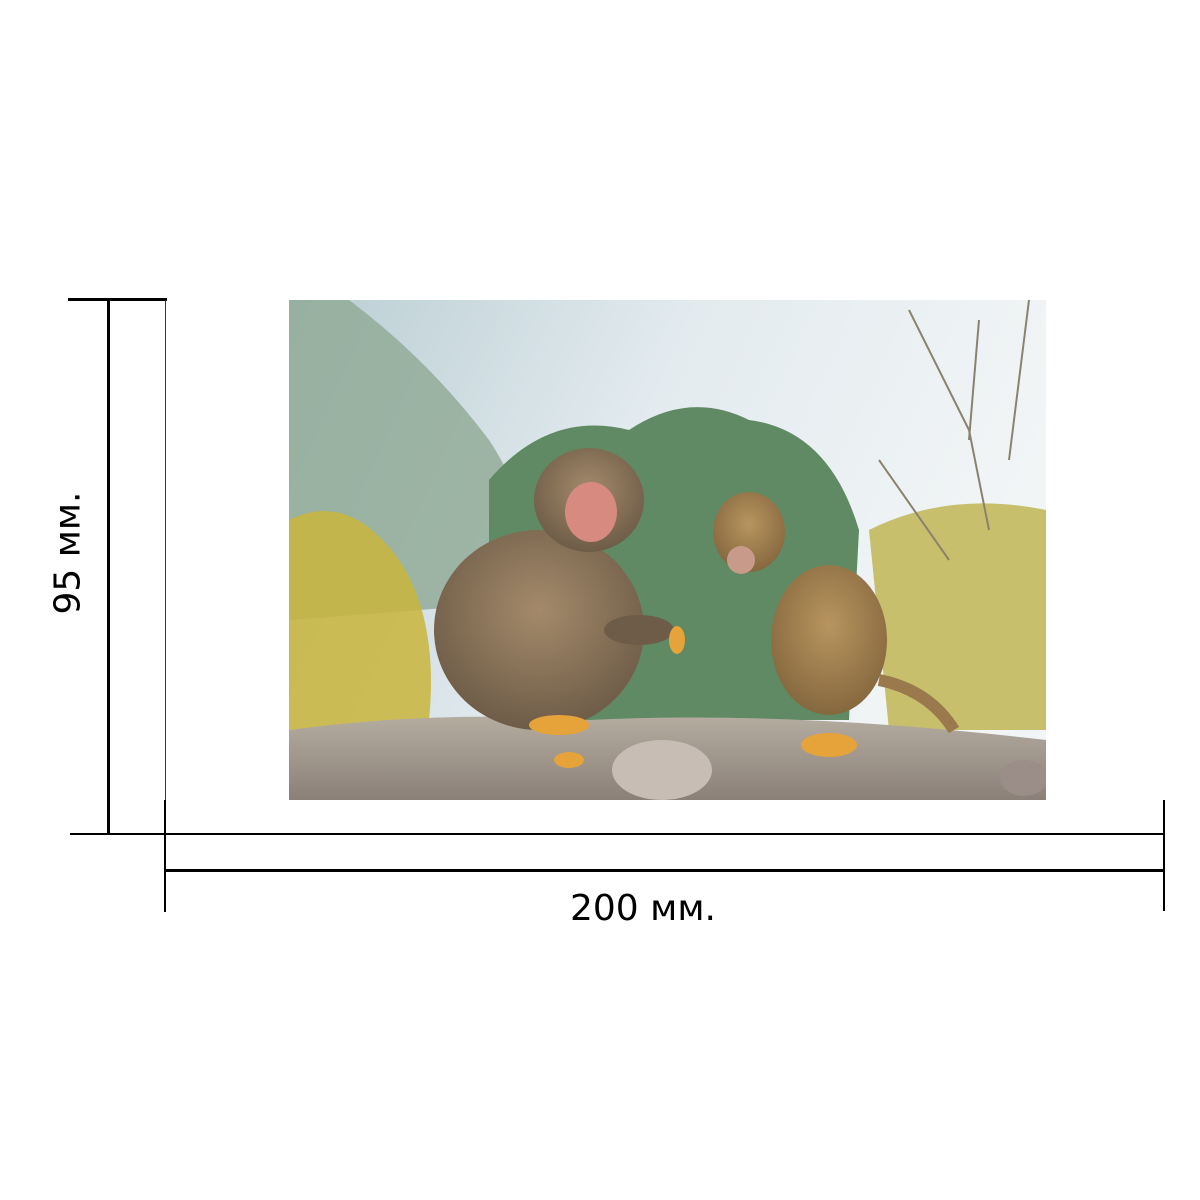 Image resolution: width=1200 pixels, height=1200 pixels. What do you see at coordinates (836, 613) in the screenshot?
I see `baby-monkey` at bounding box center [836, 613].